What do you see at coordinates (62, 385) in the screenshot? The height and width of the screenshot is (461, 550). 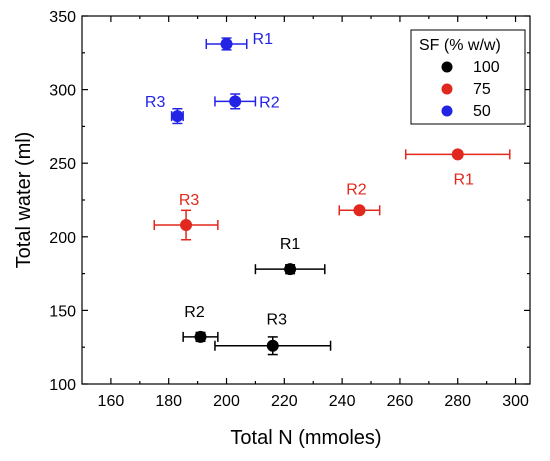 I see `y-tick-label: 100` at bounding box center [62, 385].